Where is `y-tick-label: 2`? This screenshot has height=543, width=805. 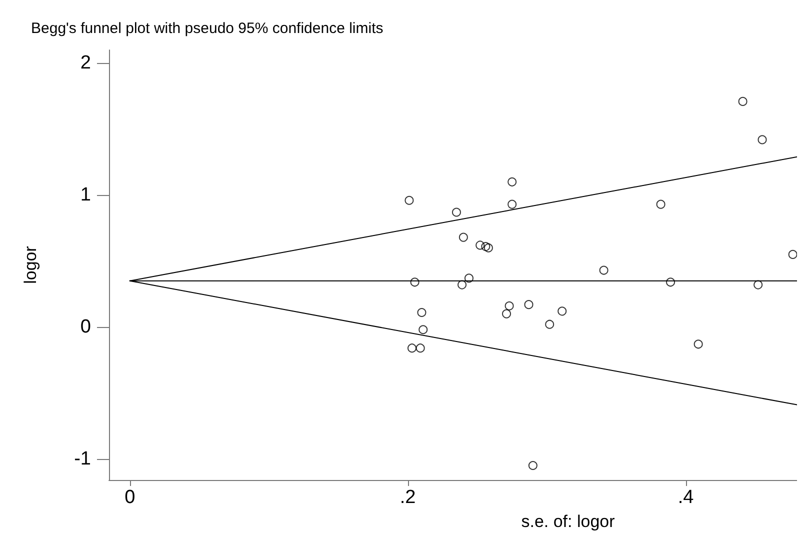
y-tick-label: 2 is located at coordinates (85, 63).